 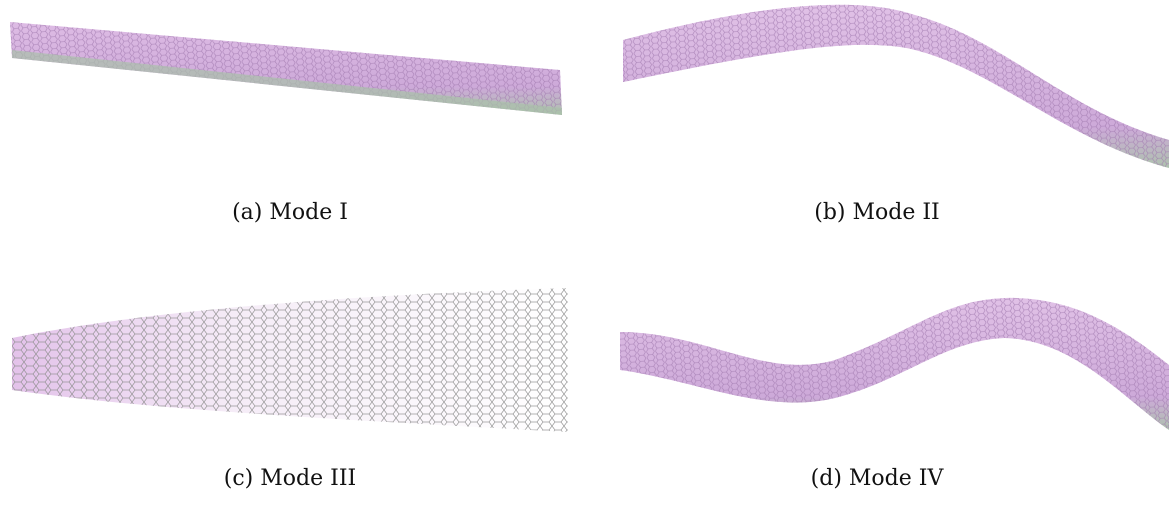 What do you see at coordinates (286, 68) in the screenshot?
I see `nanoribbon-mode-1-image` at bounding box center [286, 68].